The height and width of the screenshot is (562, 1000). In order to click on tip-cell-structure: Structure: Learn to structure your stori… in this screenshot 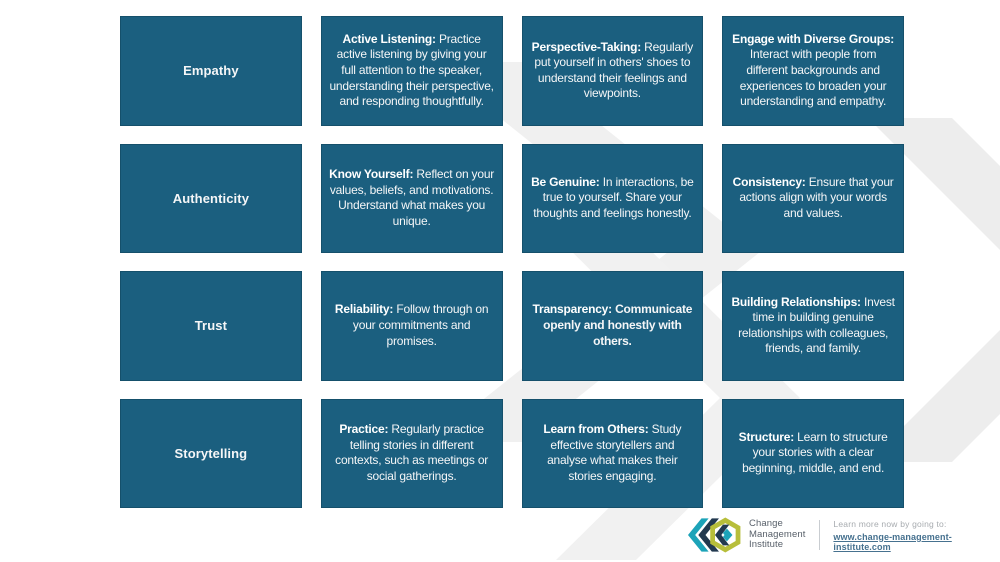, I will do `click(813, 453)`.